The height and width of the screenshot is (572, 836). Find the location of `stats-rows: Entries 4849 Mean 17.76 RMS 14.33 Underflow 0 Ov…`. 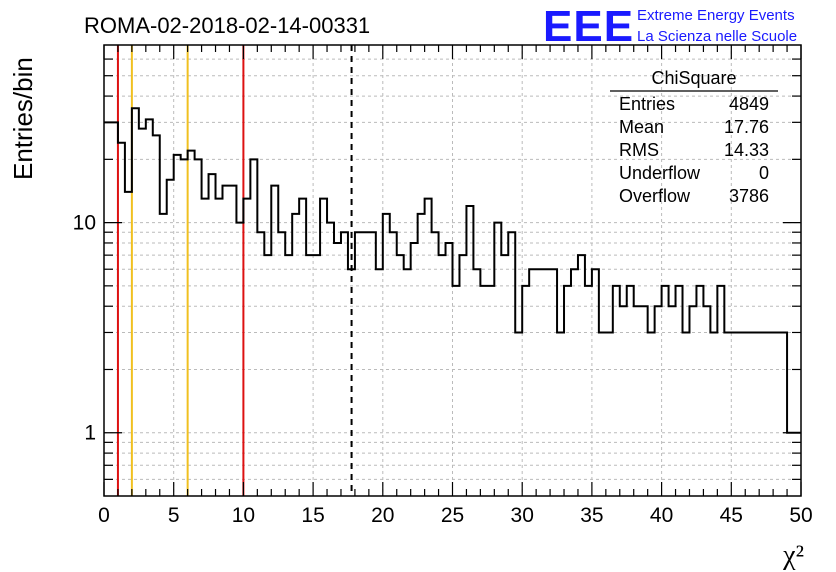

stats-rows: Entries 4849 Mean 17.76 RMS 14.33 Underflow 0 Ov… is located at coordinates (694, 150).